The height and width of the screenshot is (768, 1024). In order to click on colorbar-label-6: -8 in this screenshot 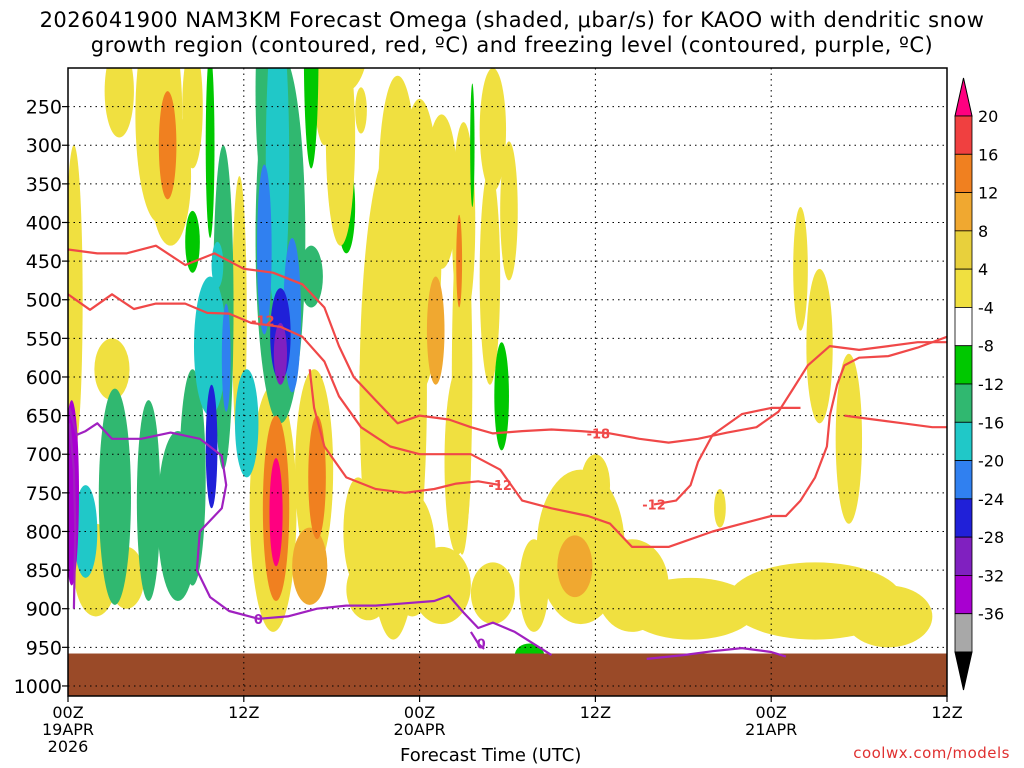, I will do `click(986, 346)`.